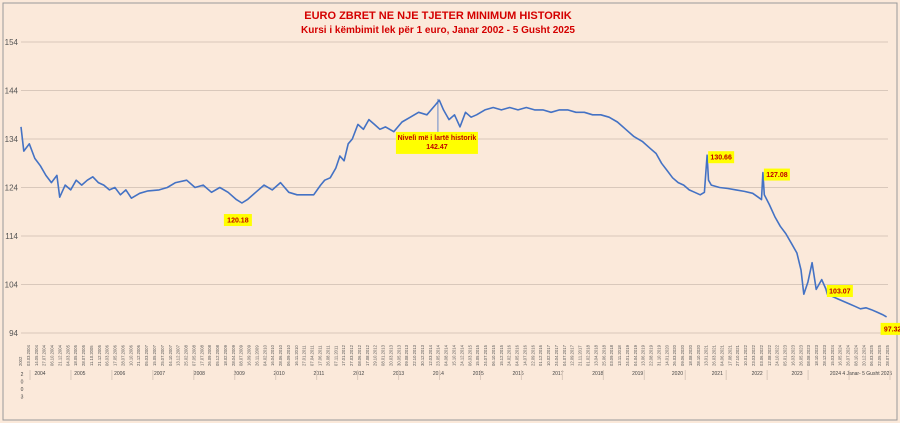  What do you see at coordinates (209, 355) in the screenshot?
I see `x-tick-label: 26.09.2008` at bounding box center [209, 355].